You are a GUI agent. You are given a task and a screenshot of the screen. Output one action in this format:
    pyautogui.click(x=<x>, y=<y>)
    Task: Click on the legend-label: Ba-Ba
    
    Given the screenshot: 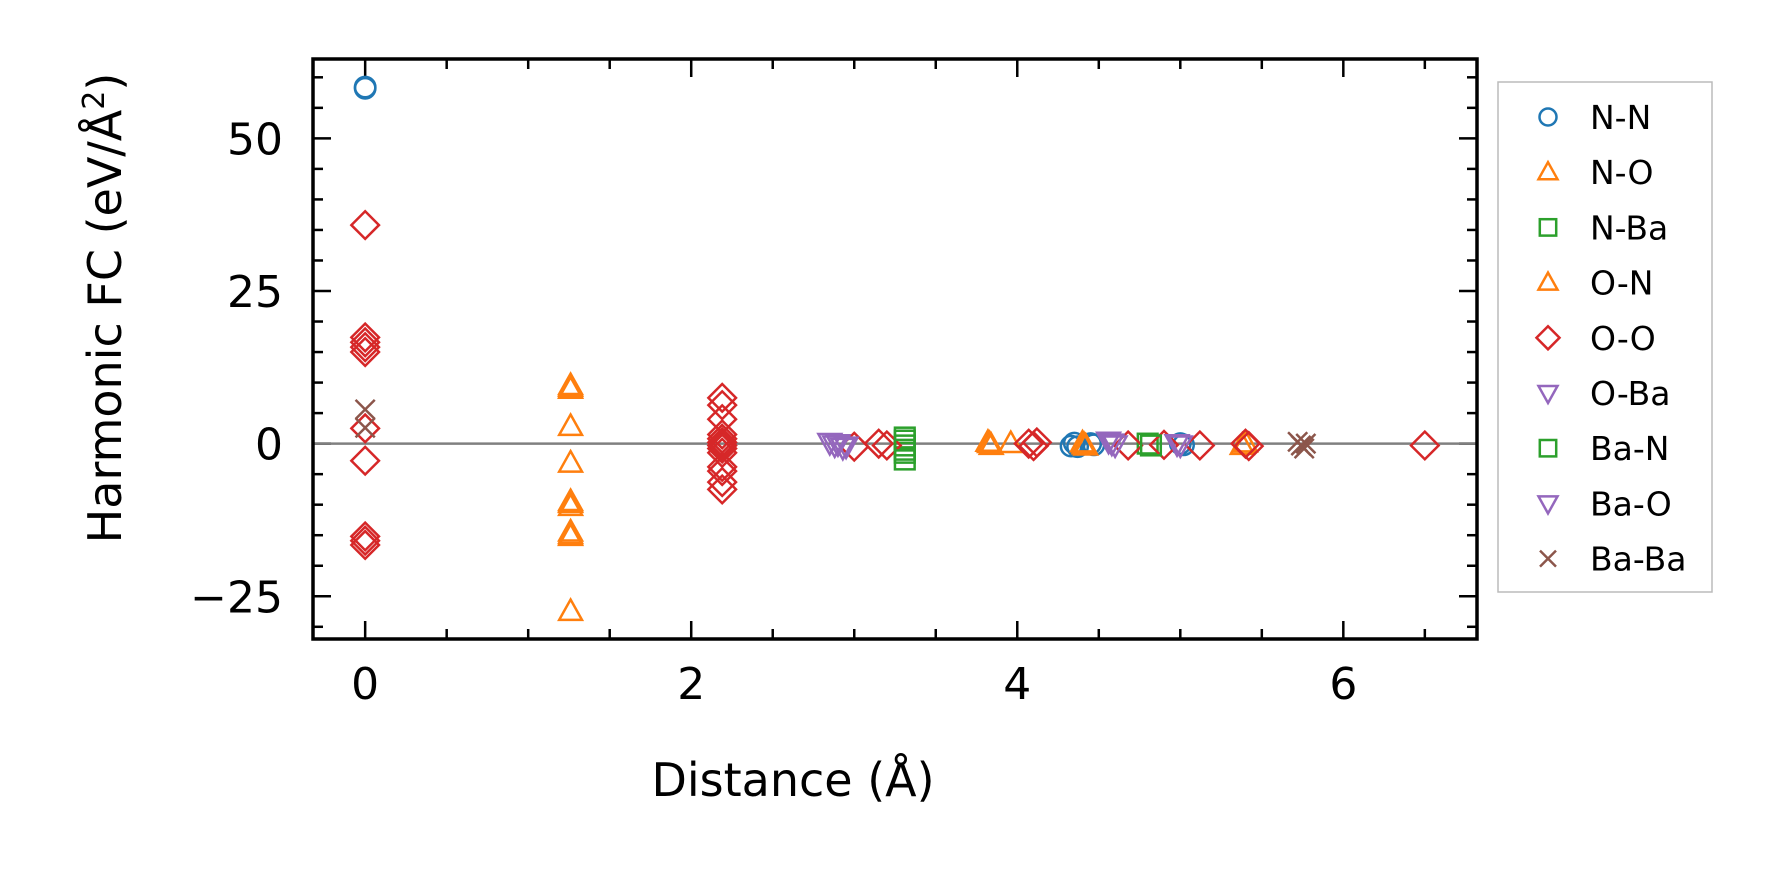 What is the action you would take?
    pyautogui.click(x=1638, y=559)
    